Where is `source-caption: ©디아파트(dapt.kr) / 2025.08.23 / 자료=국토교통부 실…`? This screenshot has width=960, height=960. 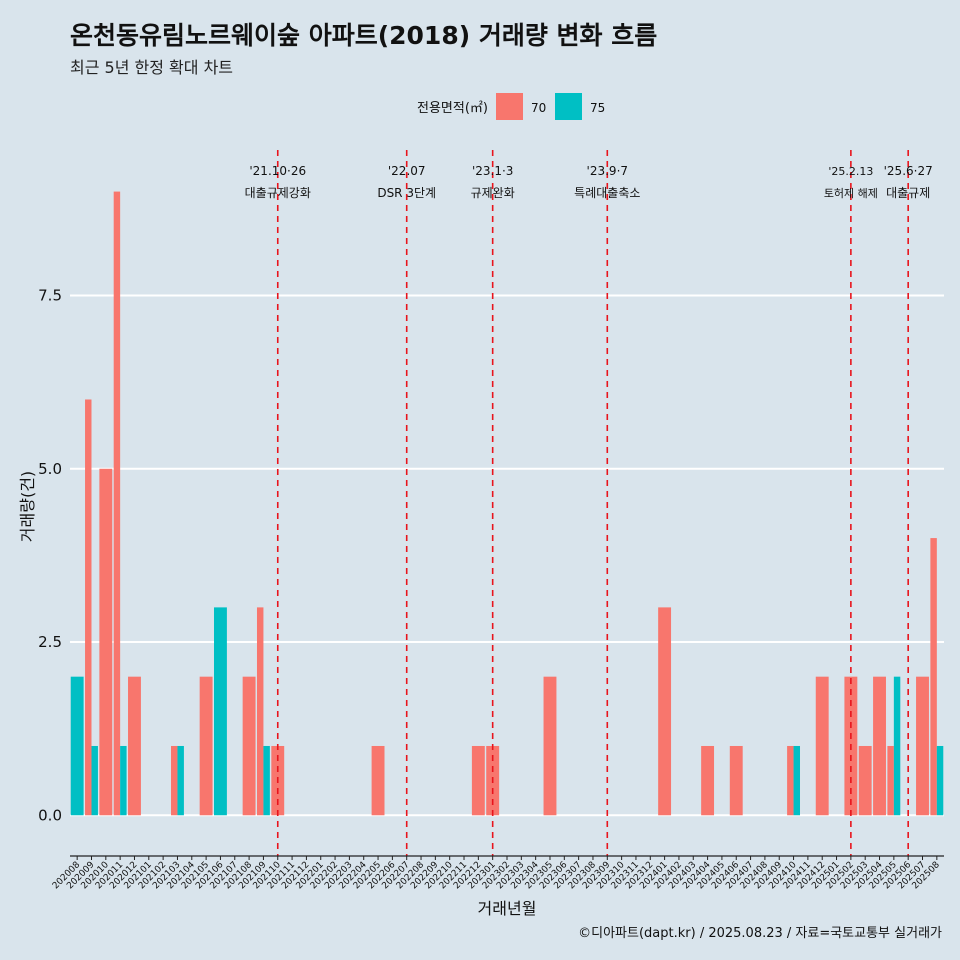 source-caption: ©디아파트(dapt.kr) / 2025.08.23 / 자료=국토교통부 실… is located at coordinates (760, 933).